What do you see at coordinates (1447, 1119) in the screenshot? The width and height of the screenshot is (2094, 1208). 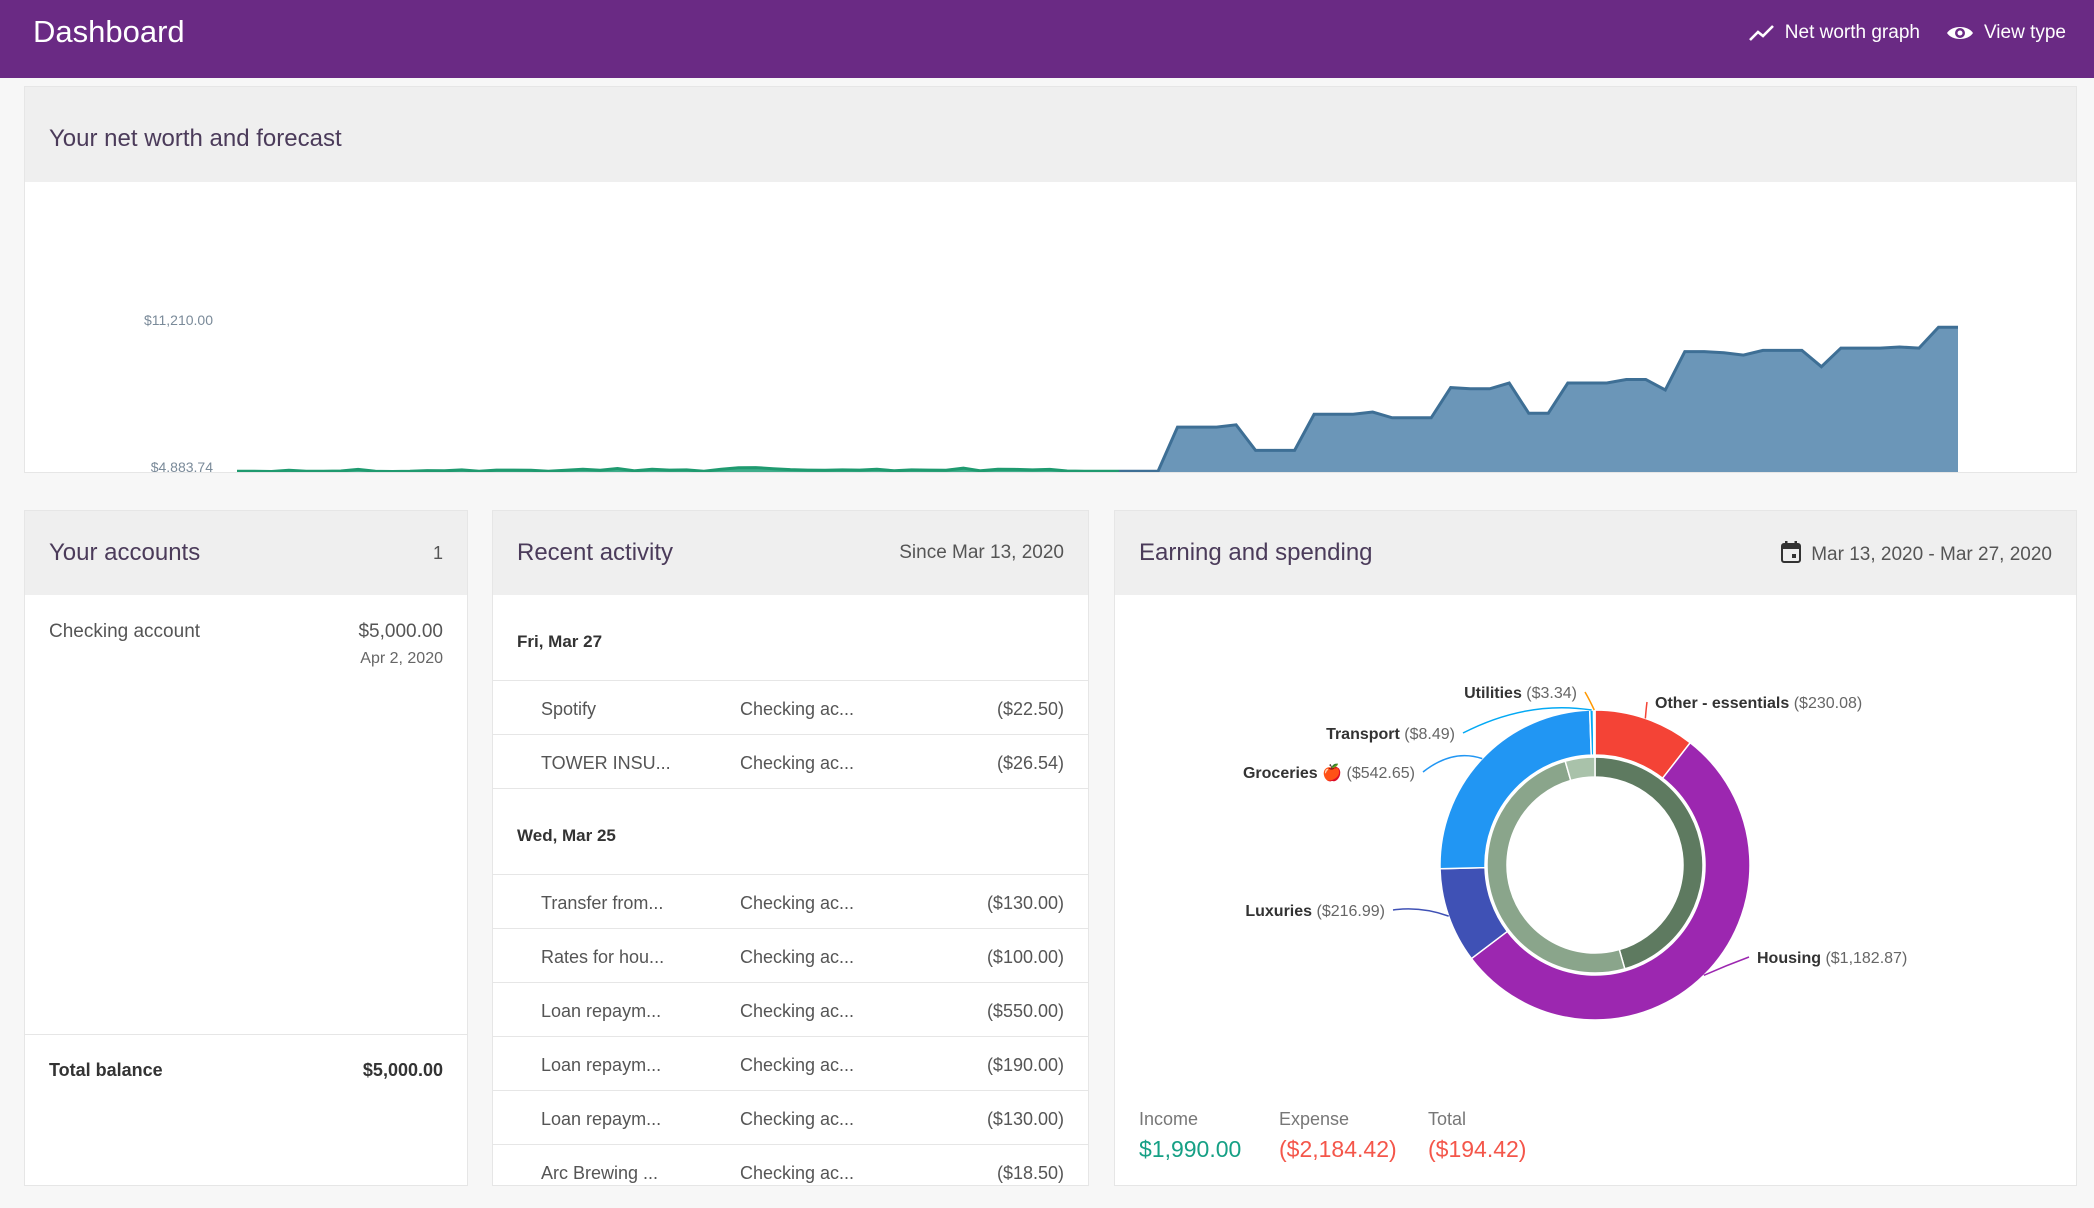 I see `total-label: Total` at bounding box center [1447, 1119].